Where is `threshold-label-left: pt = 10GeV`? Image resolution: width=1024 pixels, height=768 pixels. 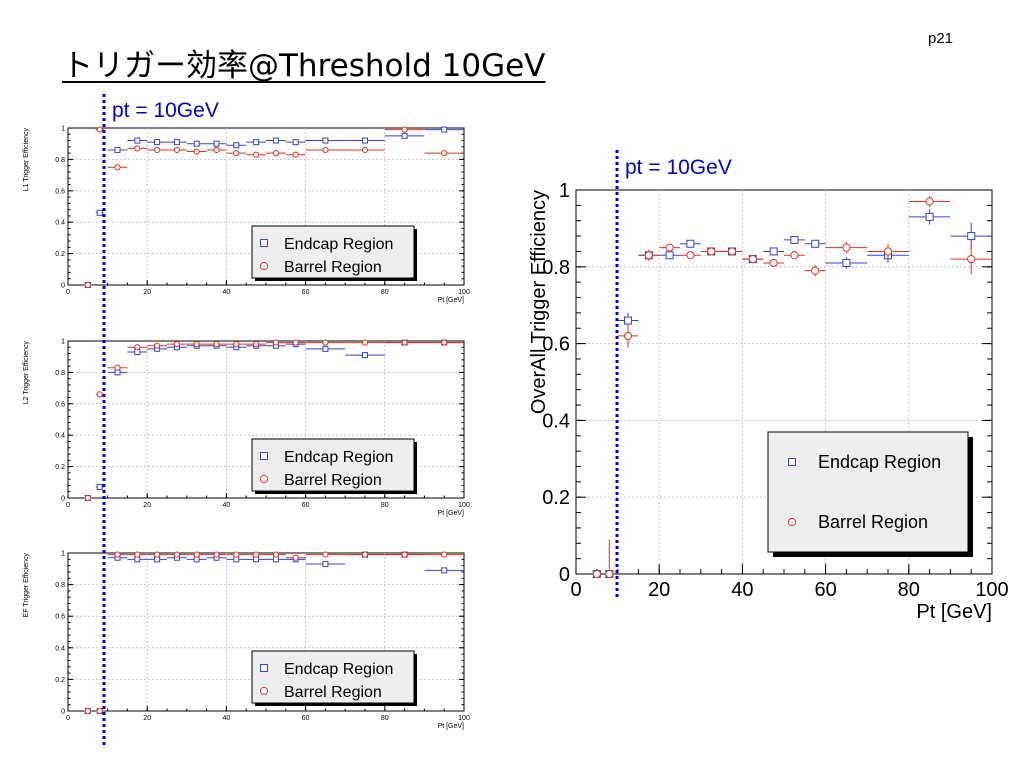 threshold-label-left: pt = 10GeV is located at coordinates (165, 110).